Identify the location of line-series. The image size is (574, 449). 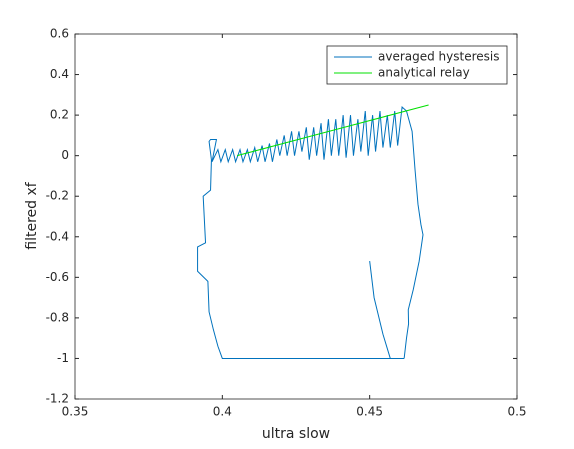
(332, 130).